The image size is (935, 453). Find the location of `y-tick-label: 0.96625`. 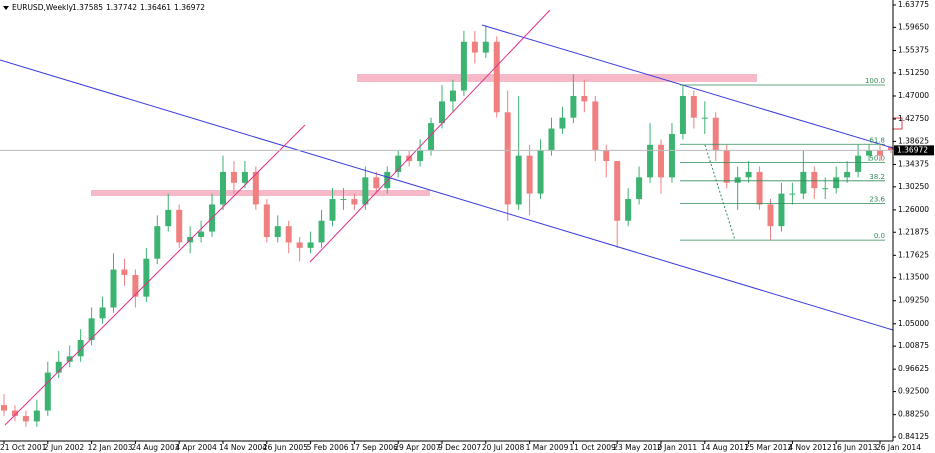

y-tick-label: 0.96625 is located at coordinates (913, 368).